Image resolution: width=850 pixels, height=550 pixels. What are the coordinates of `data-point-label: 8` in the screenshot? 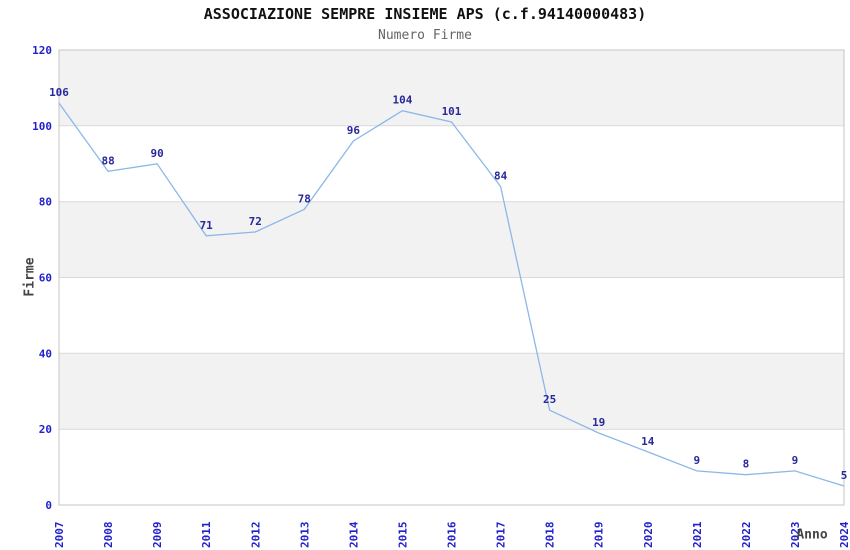 It's located at (746, 464).